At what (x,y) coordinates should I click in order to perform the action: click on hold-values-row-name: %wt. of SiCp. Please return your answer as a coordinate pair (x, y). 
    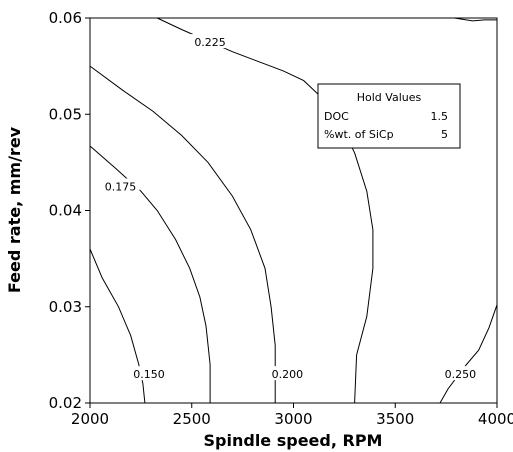
    Looking at the image, I should click on (359, 134).